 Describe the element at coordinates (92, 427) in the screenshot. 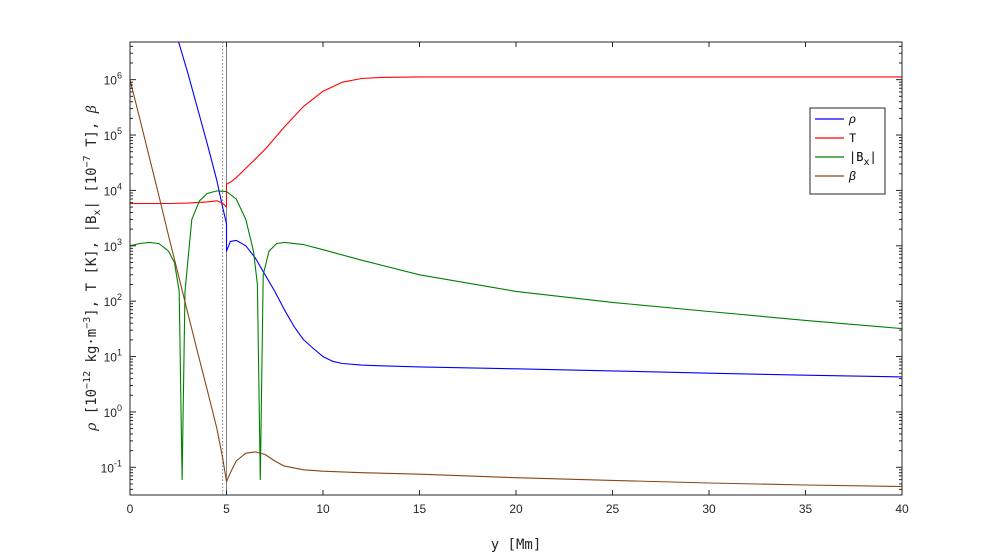

I see `y-label-rho: ρ` at that location.